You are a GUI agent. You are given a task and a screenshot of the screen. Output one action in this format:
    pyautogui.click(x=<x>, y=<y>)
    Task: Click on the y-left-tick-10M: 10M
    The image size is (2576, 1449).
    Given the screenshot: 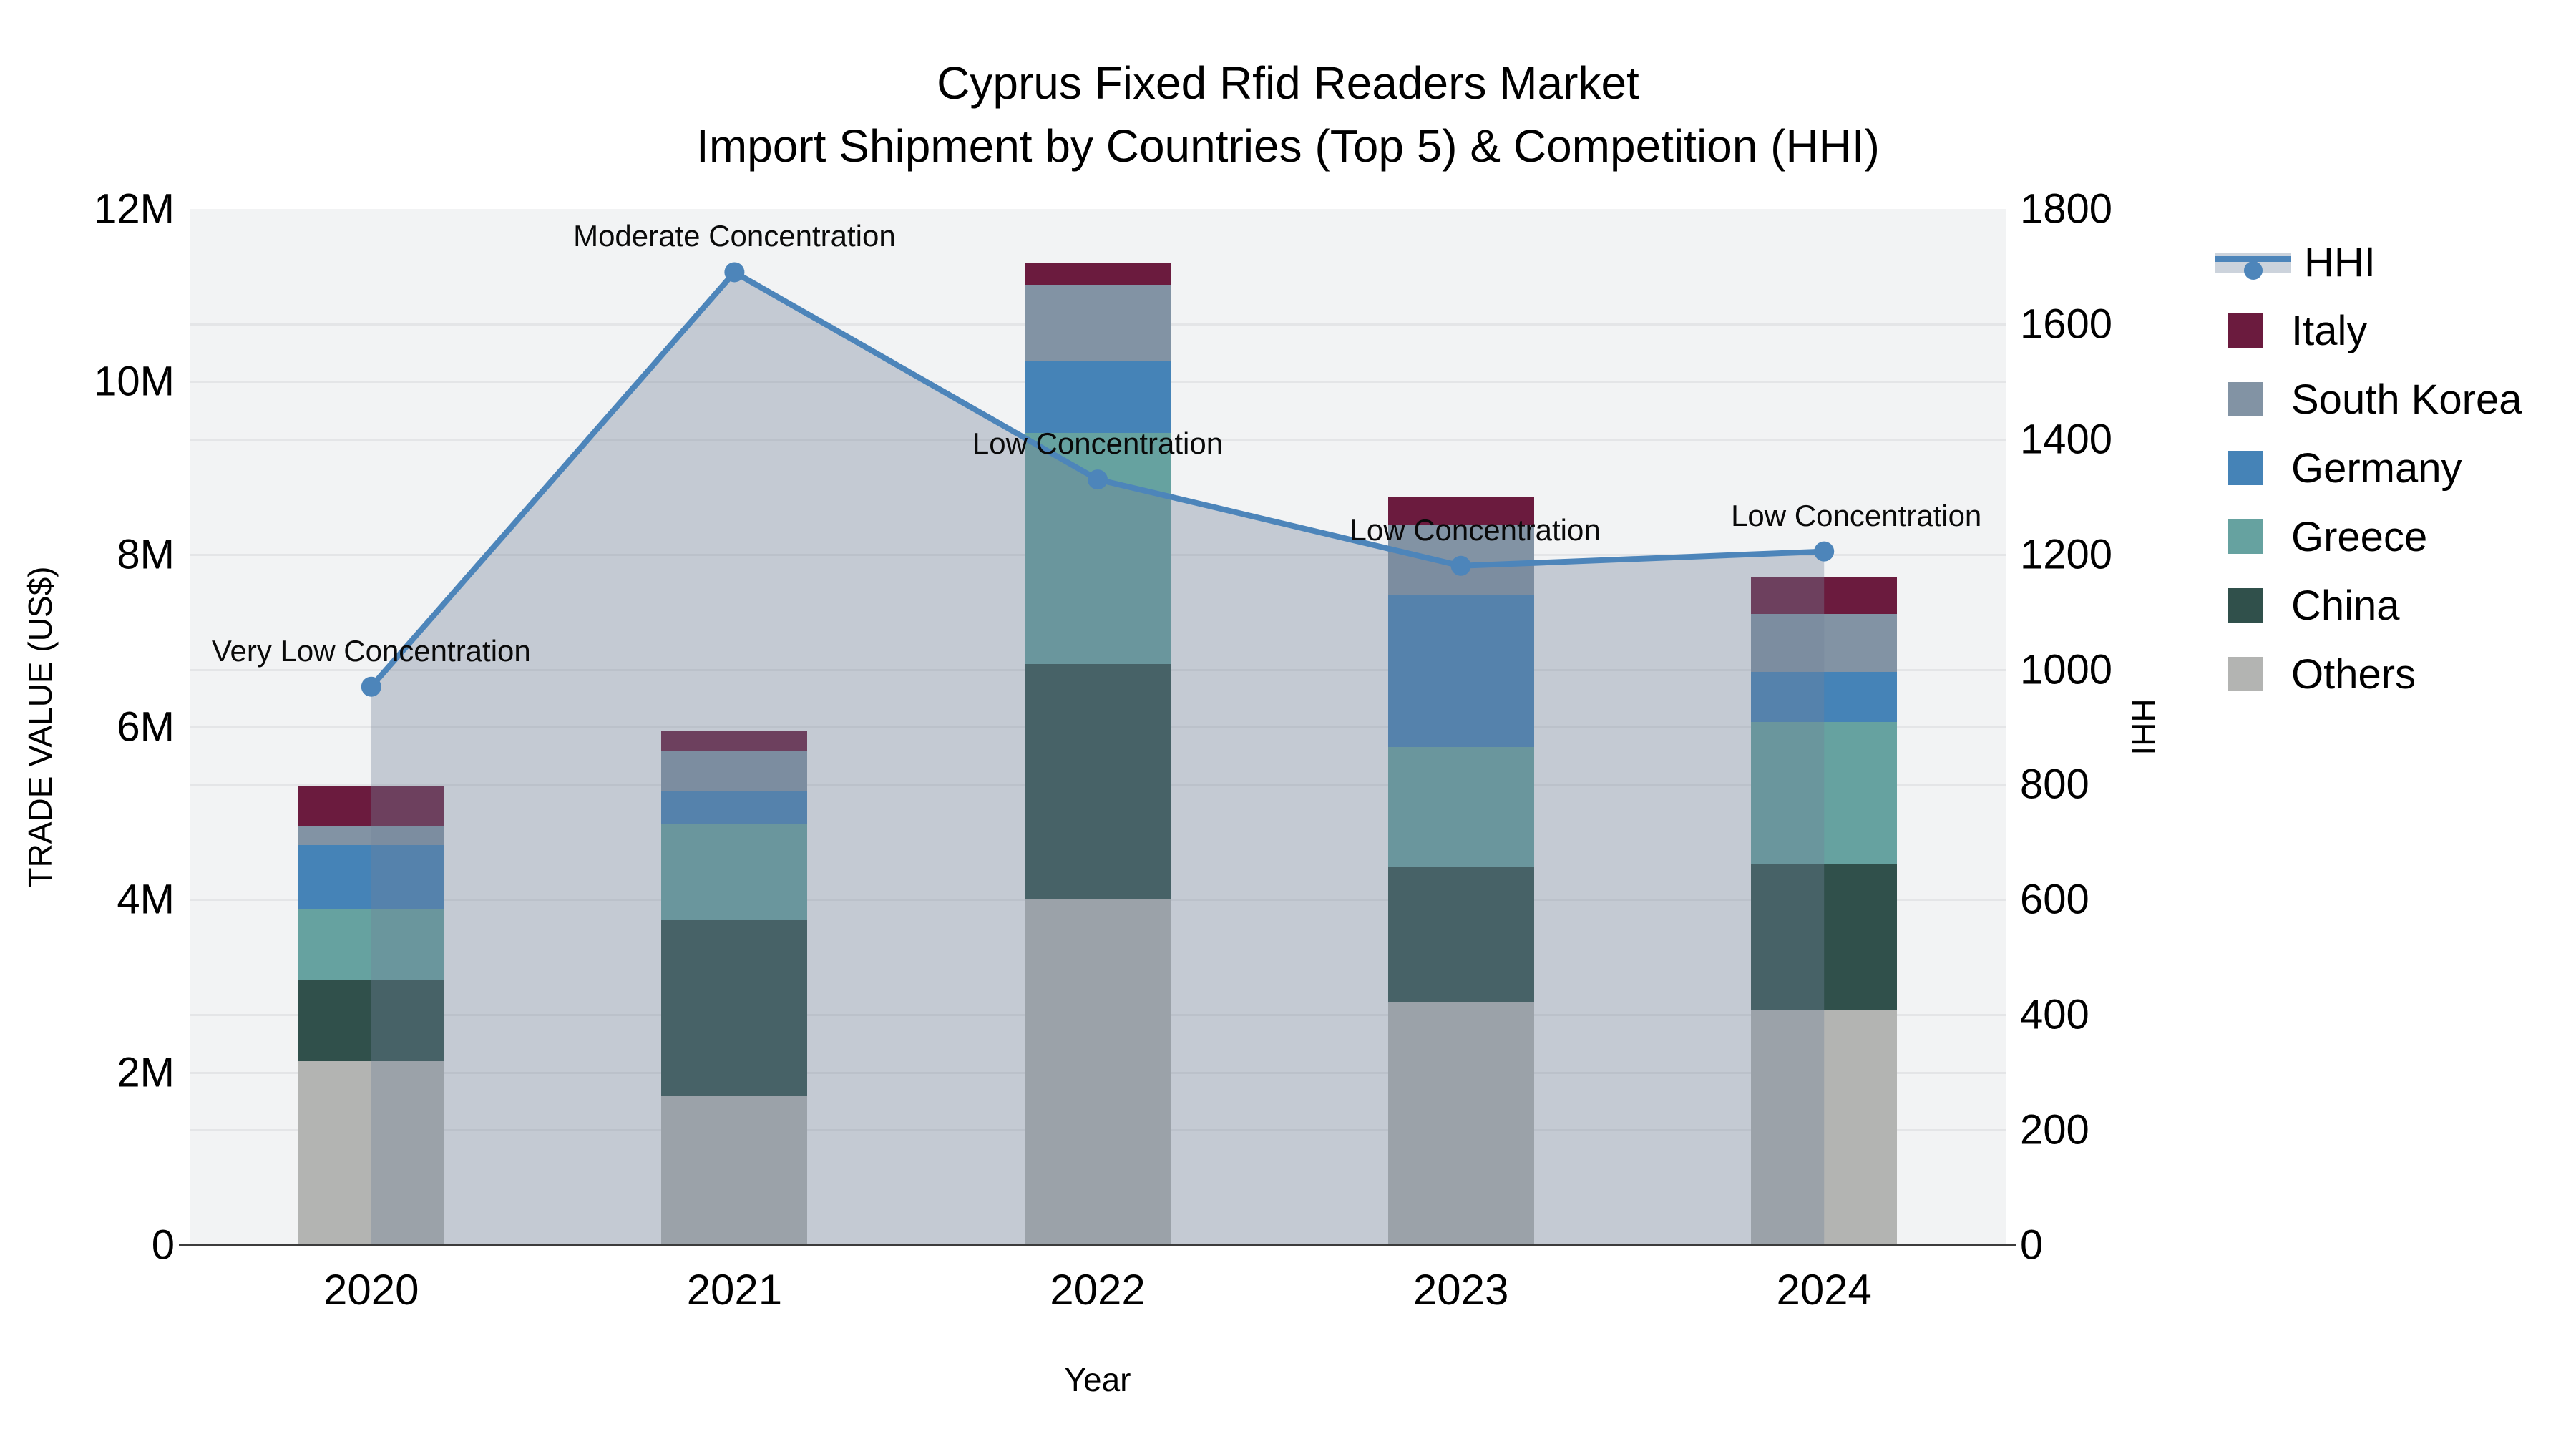 What is the action you would take?
    pyautogui.click(x=134, y=381)
    